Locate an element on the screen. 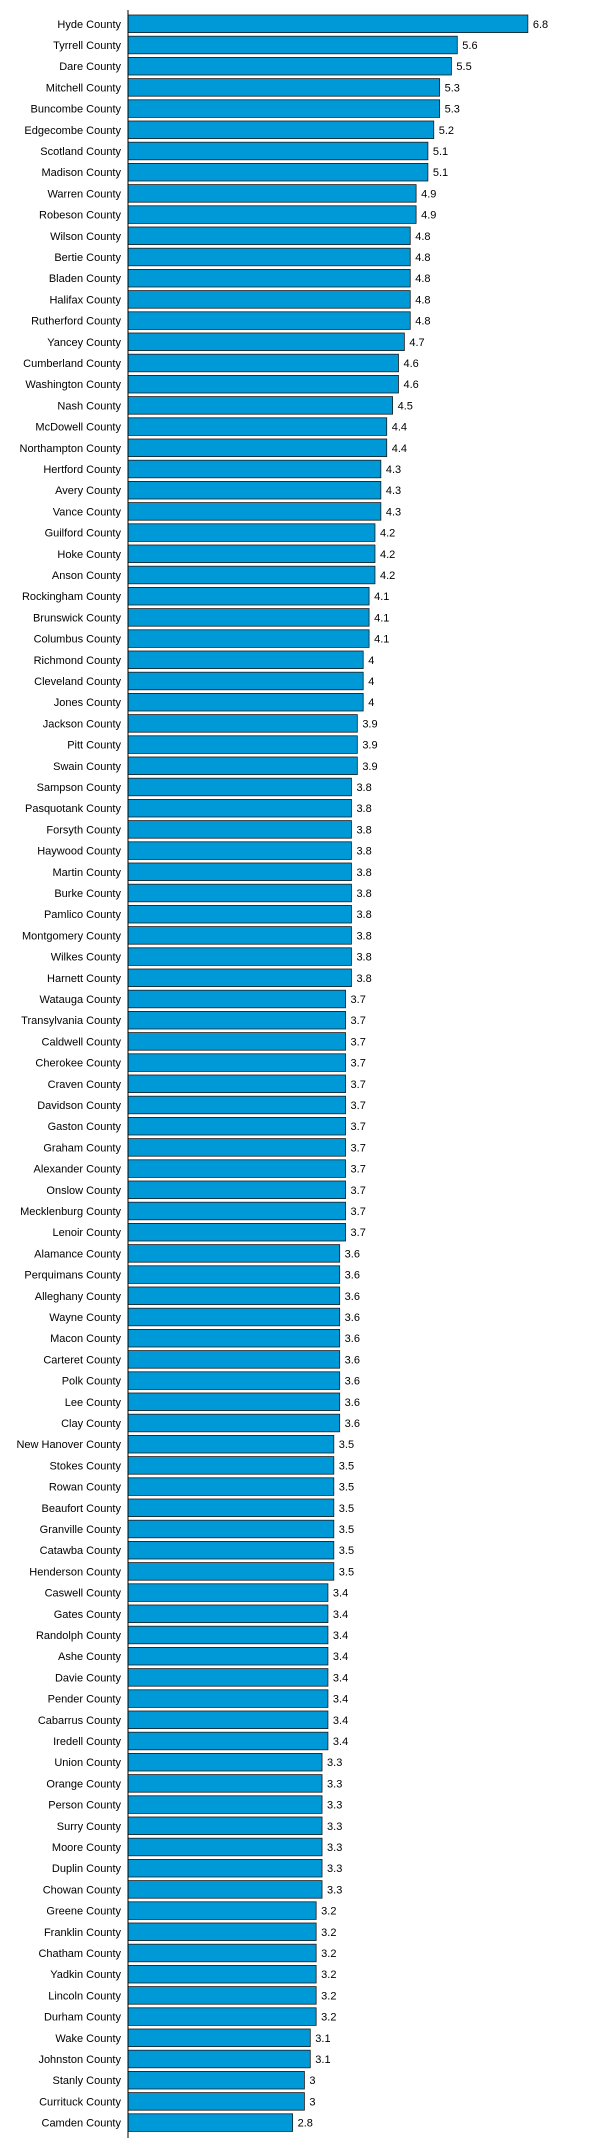 The height and width of the screenshot is (2145, 600). value-label: 5.5 is located at coordinates (463, 67).